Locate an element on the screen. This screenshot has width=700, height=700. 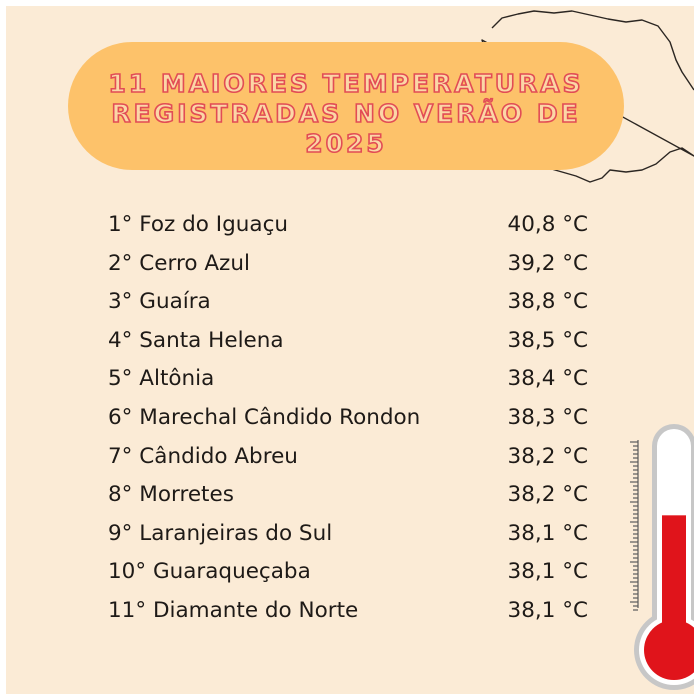
ranking-label: 3° Guaíra is located at coordinates (159, 302).